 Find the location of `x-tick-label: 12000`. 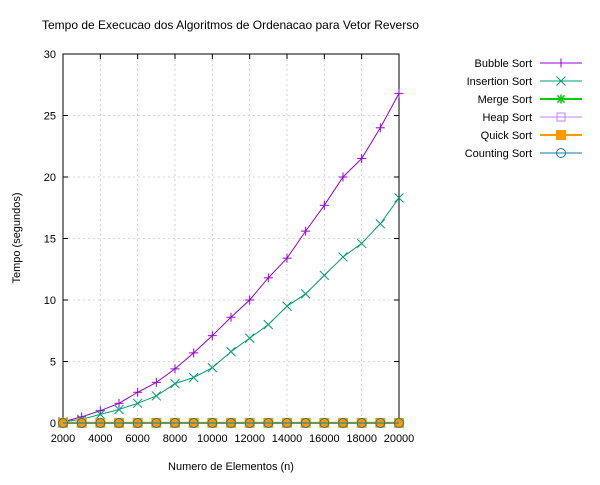

x-tick-label: 12000 is located at coordinates (249, 439).